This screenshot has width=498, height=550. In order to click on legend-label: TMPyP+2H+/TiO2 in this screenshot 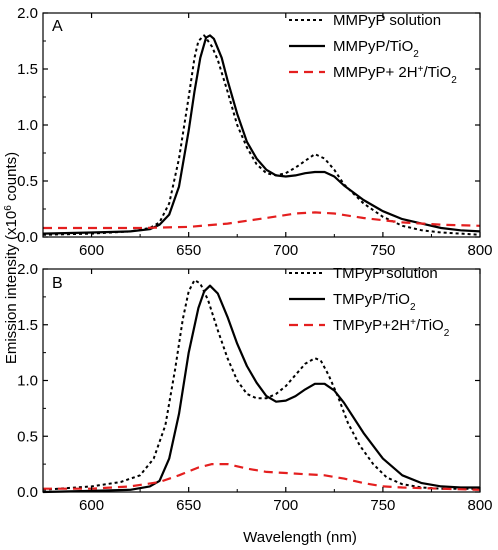, I will do `click(391, 328)`.